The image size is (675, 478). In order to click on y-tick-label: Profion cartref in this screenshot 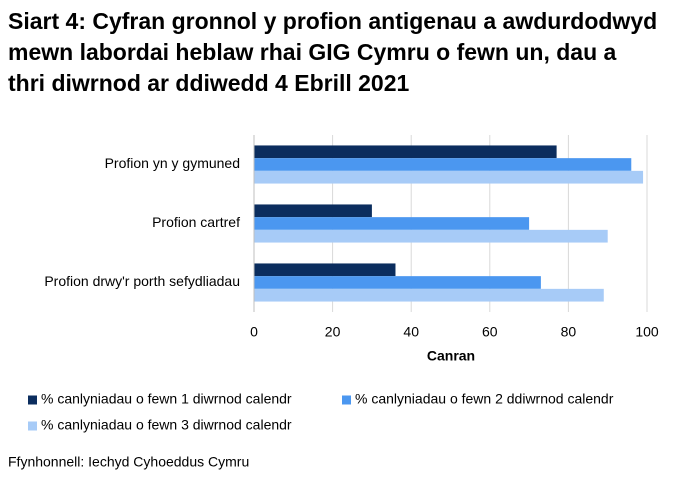, I will do `click(196, 222)`.